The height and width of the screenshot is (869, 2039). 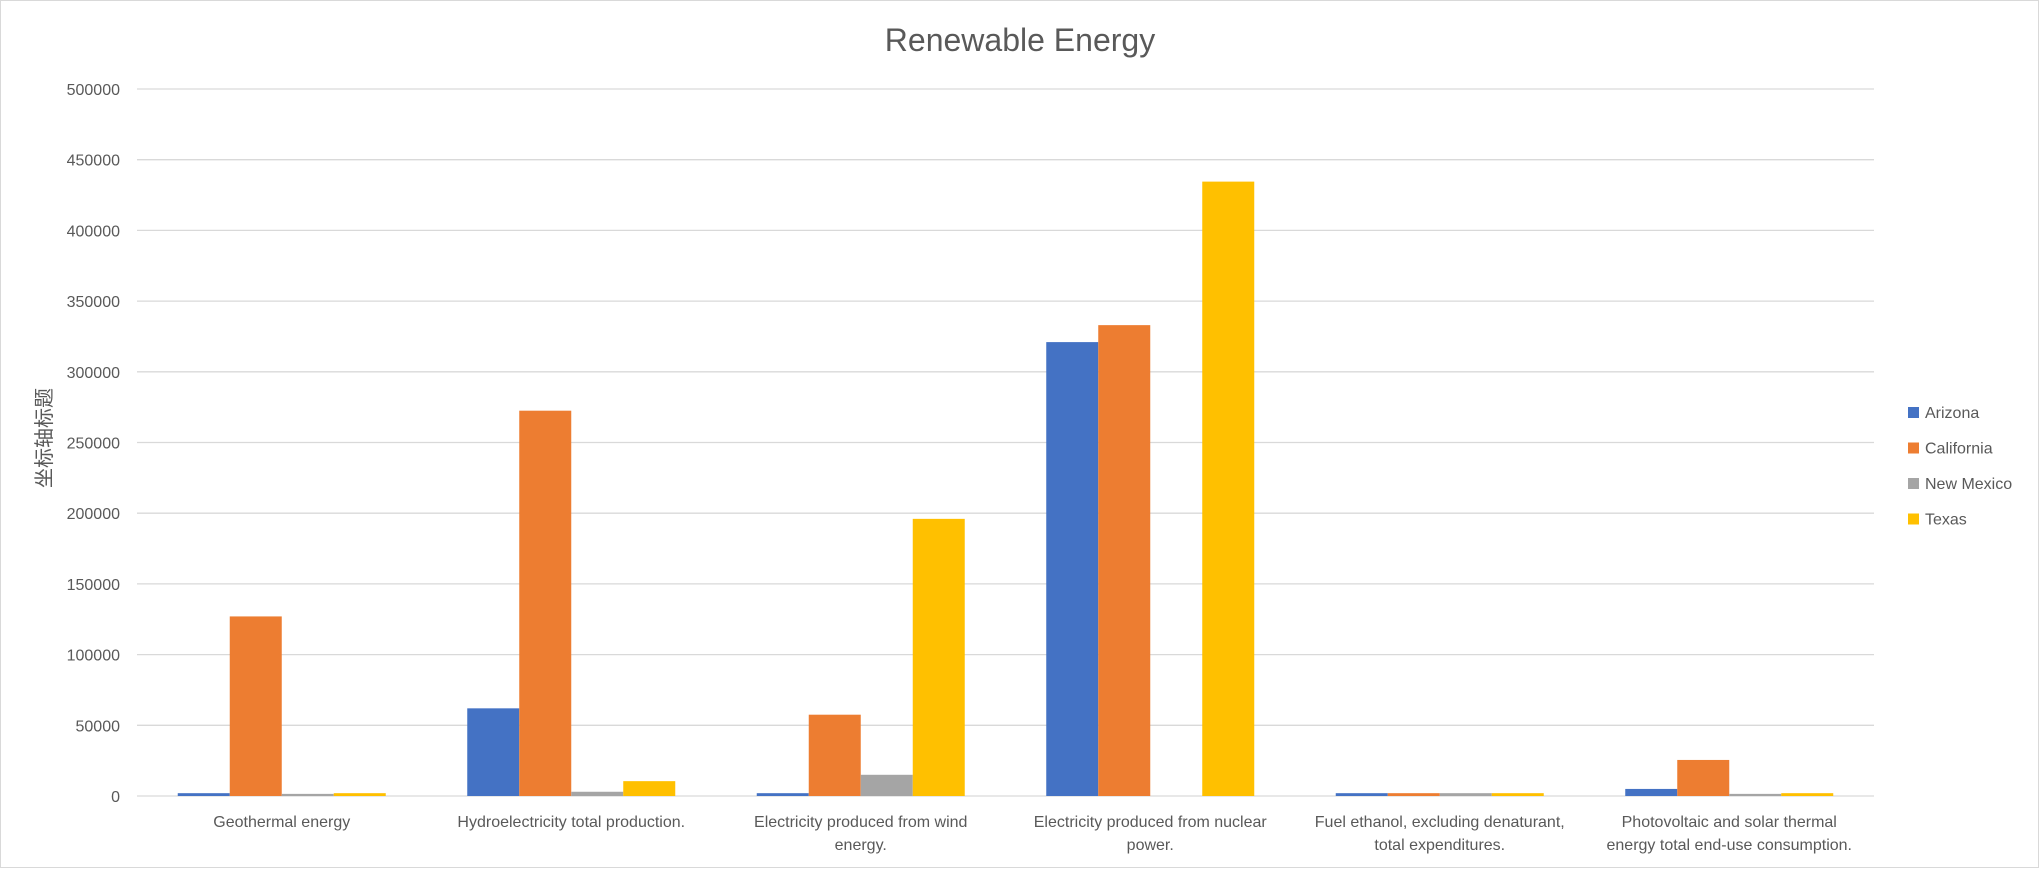 I want to click on legend-label: California, so click(x=1959, y=449).